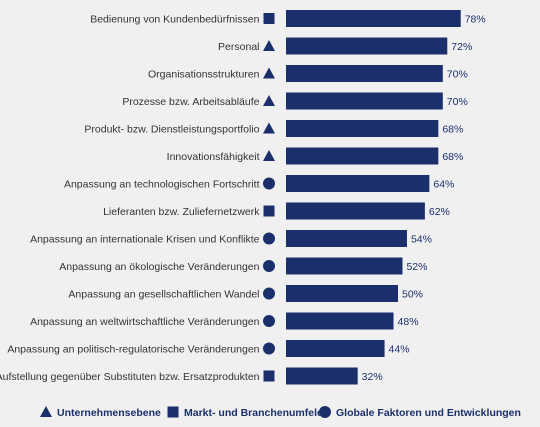 The image size is (540, 427). What do you see at coordinates (416, 267) in the screenshot?
I see `value-label: 52%` at bounding box center [416, 267].